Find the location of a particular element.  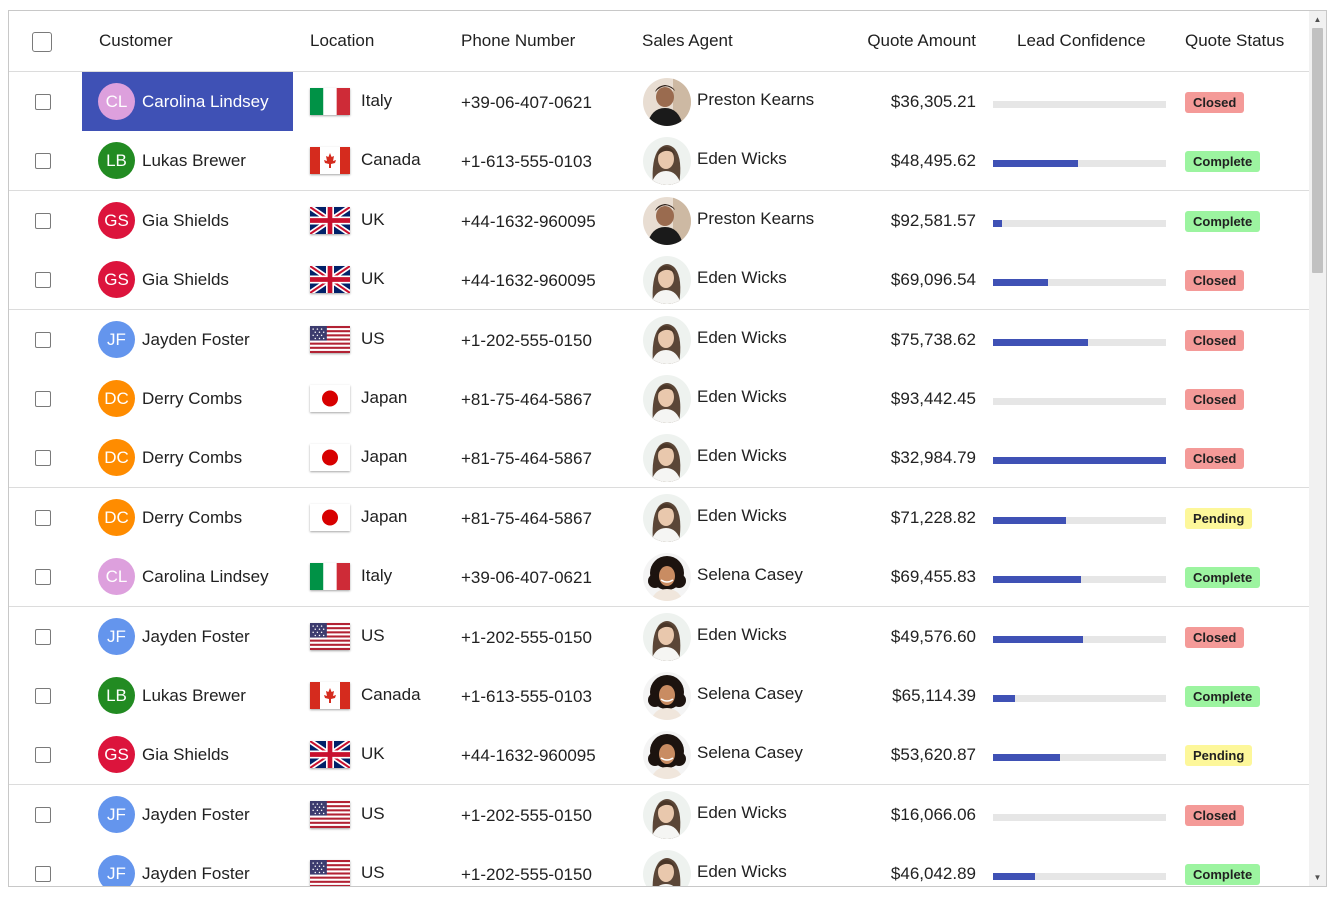

customer-name: Lukas Brewer is located at coordinates (194, 160).